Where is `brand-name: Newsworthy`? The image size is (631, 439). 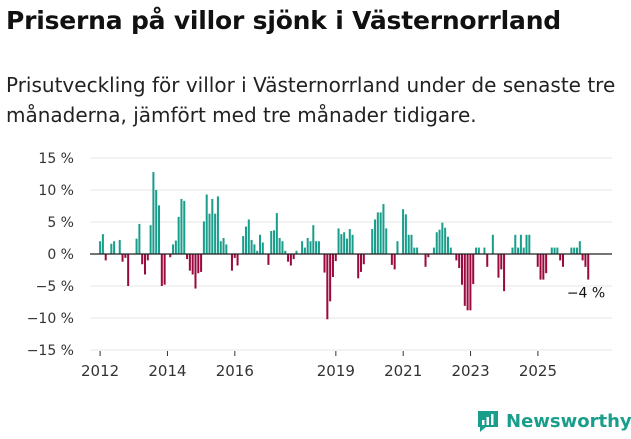 brand-name: Newsworthy is located at coordinates (568, 421).